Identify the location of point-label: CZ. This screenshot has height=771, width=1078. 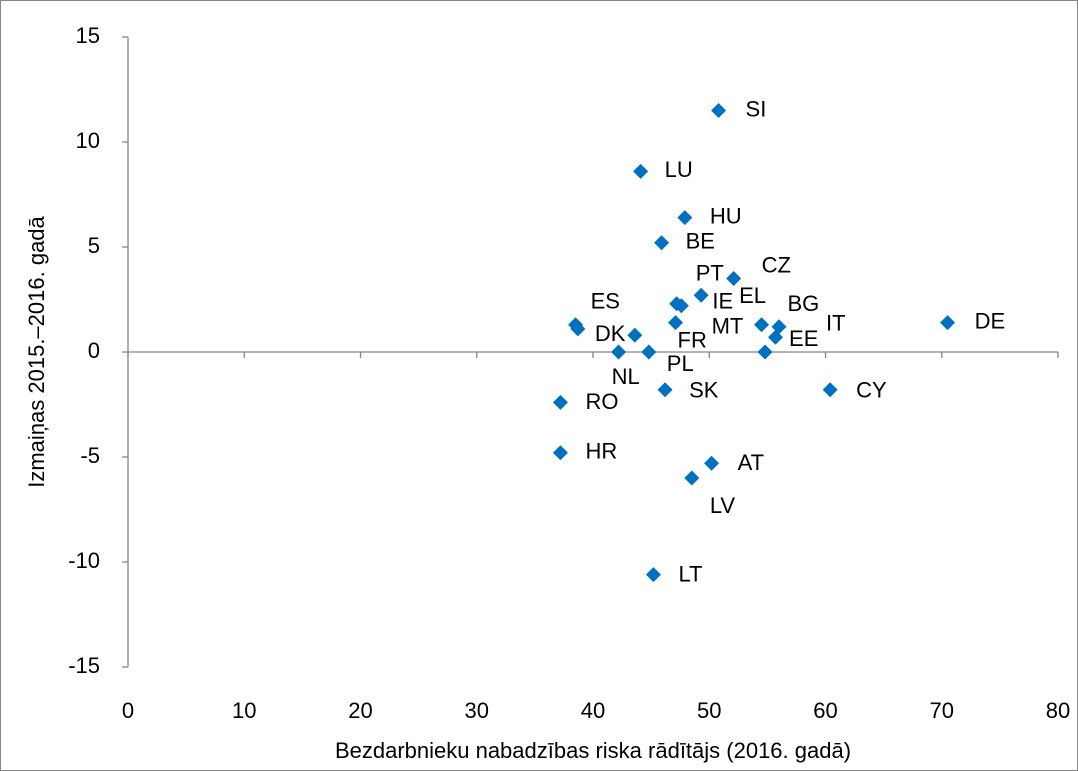
(776, 264).